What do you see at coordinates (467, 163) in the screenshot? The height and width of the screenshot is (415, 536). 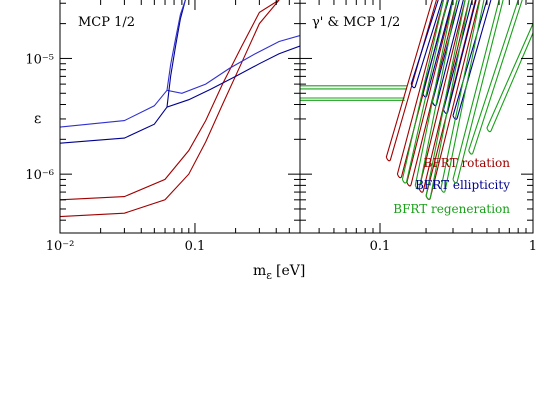 I see `legend-entry-rotation: BFRT rotation` at bounding box center [467, 163].